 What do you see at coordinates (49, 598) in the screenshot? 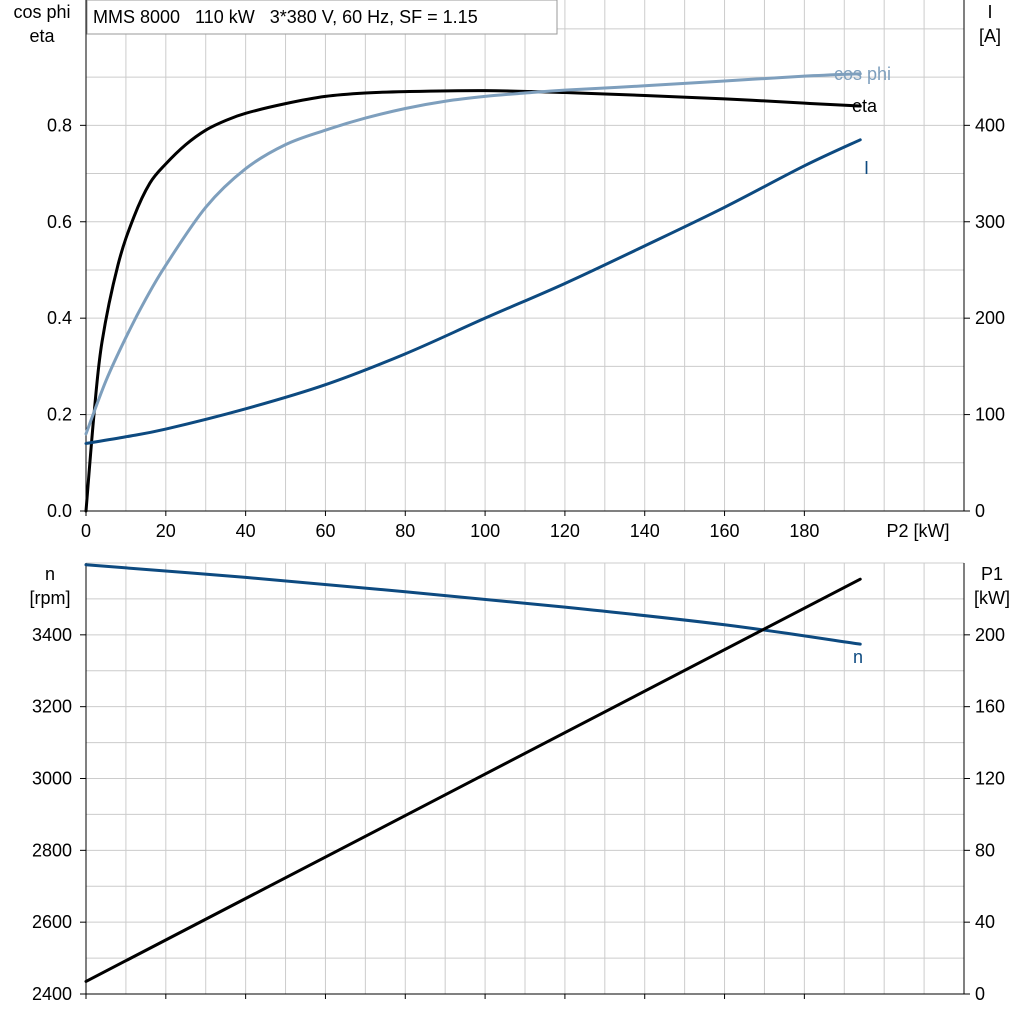
I see `left-axis-title: [rpm]` at bounding box center [49, 598].